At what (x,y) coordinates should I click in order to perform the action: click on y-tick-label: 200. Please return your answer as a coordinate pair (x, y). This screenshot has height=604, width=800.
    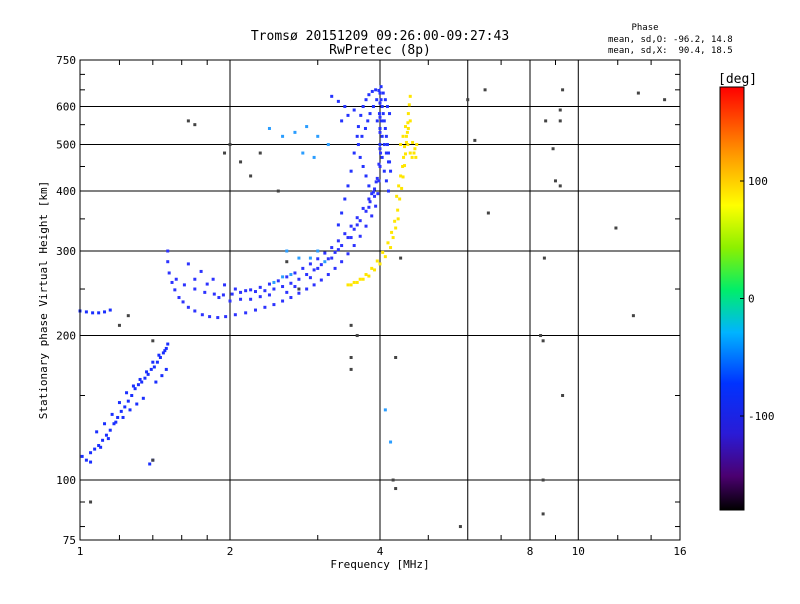
    Looking at the image, I should click on (66, 336).